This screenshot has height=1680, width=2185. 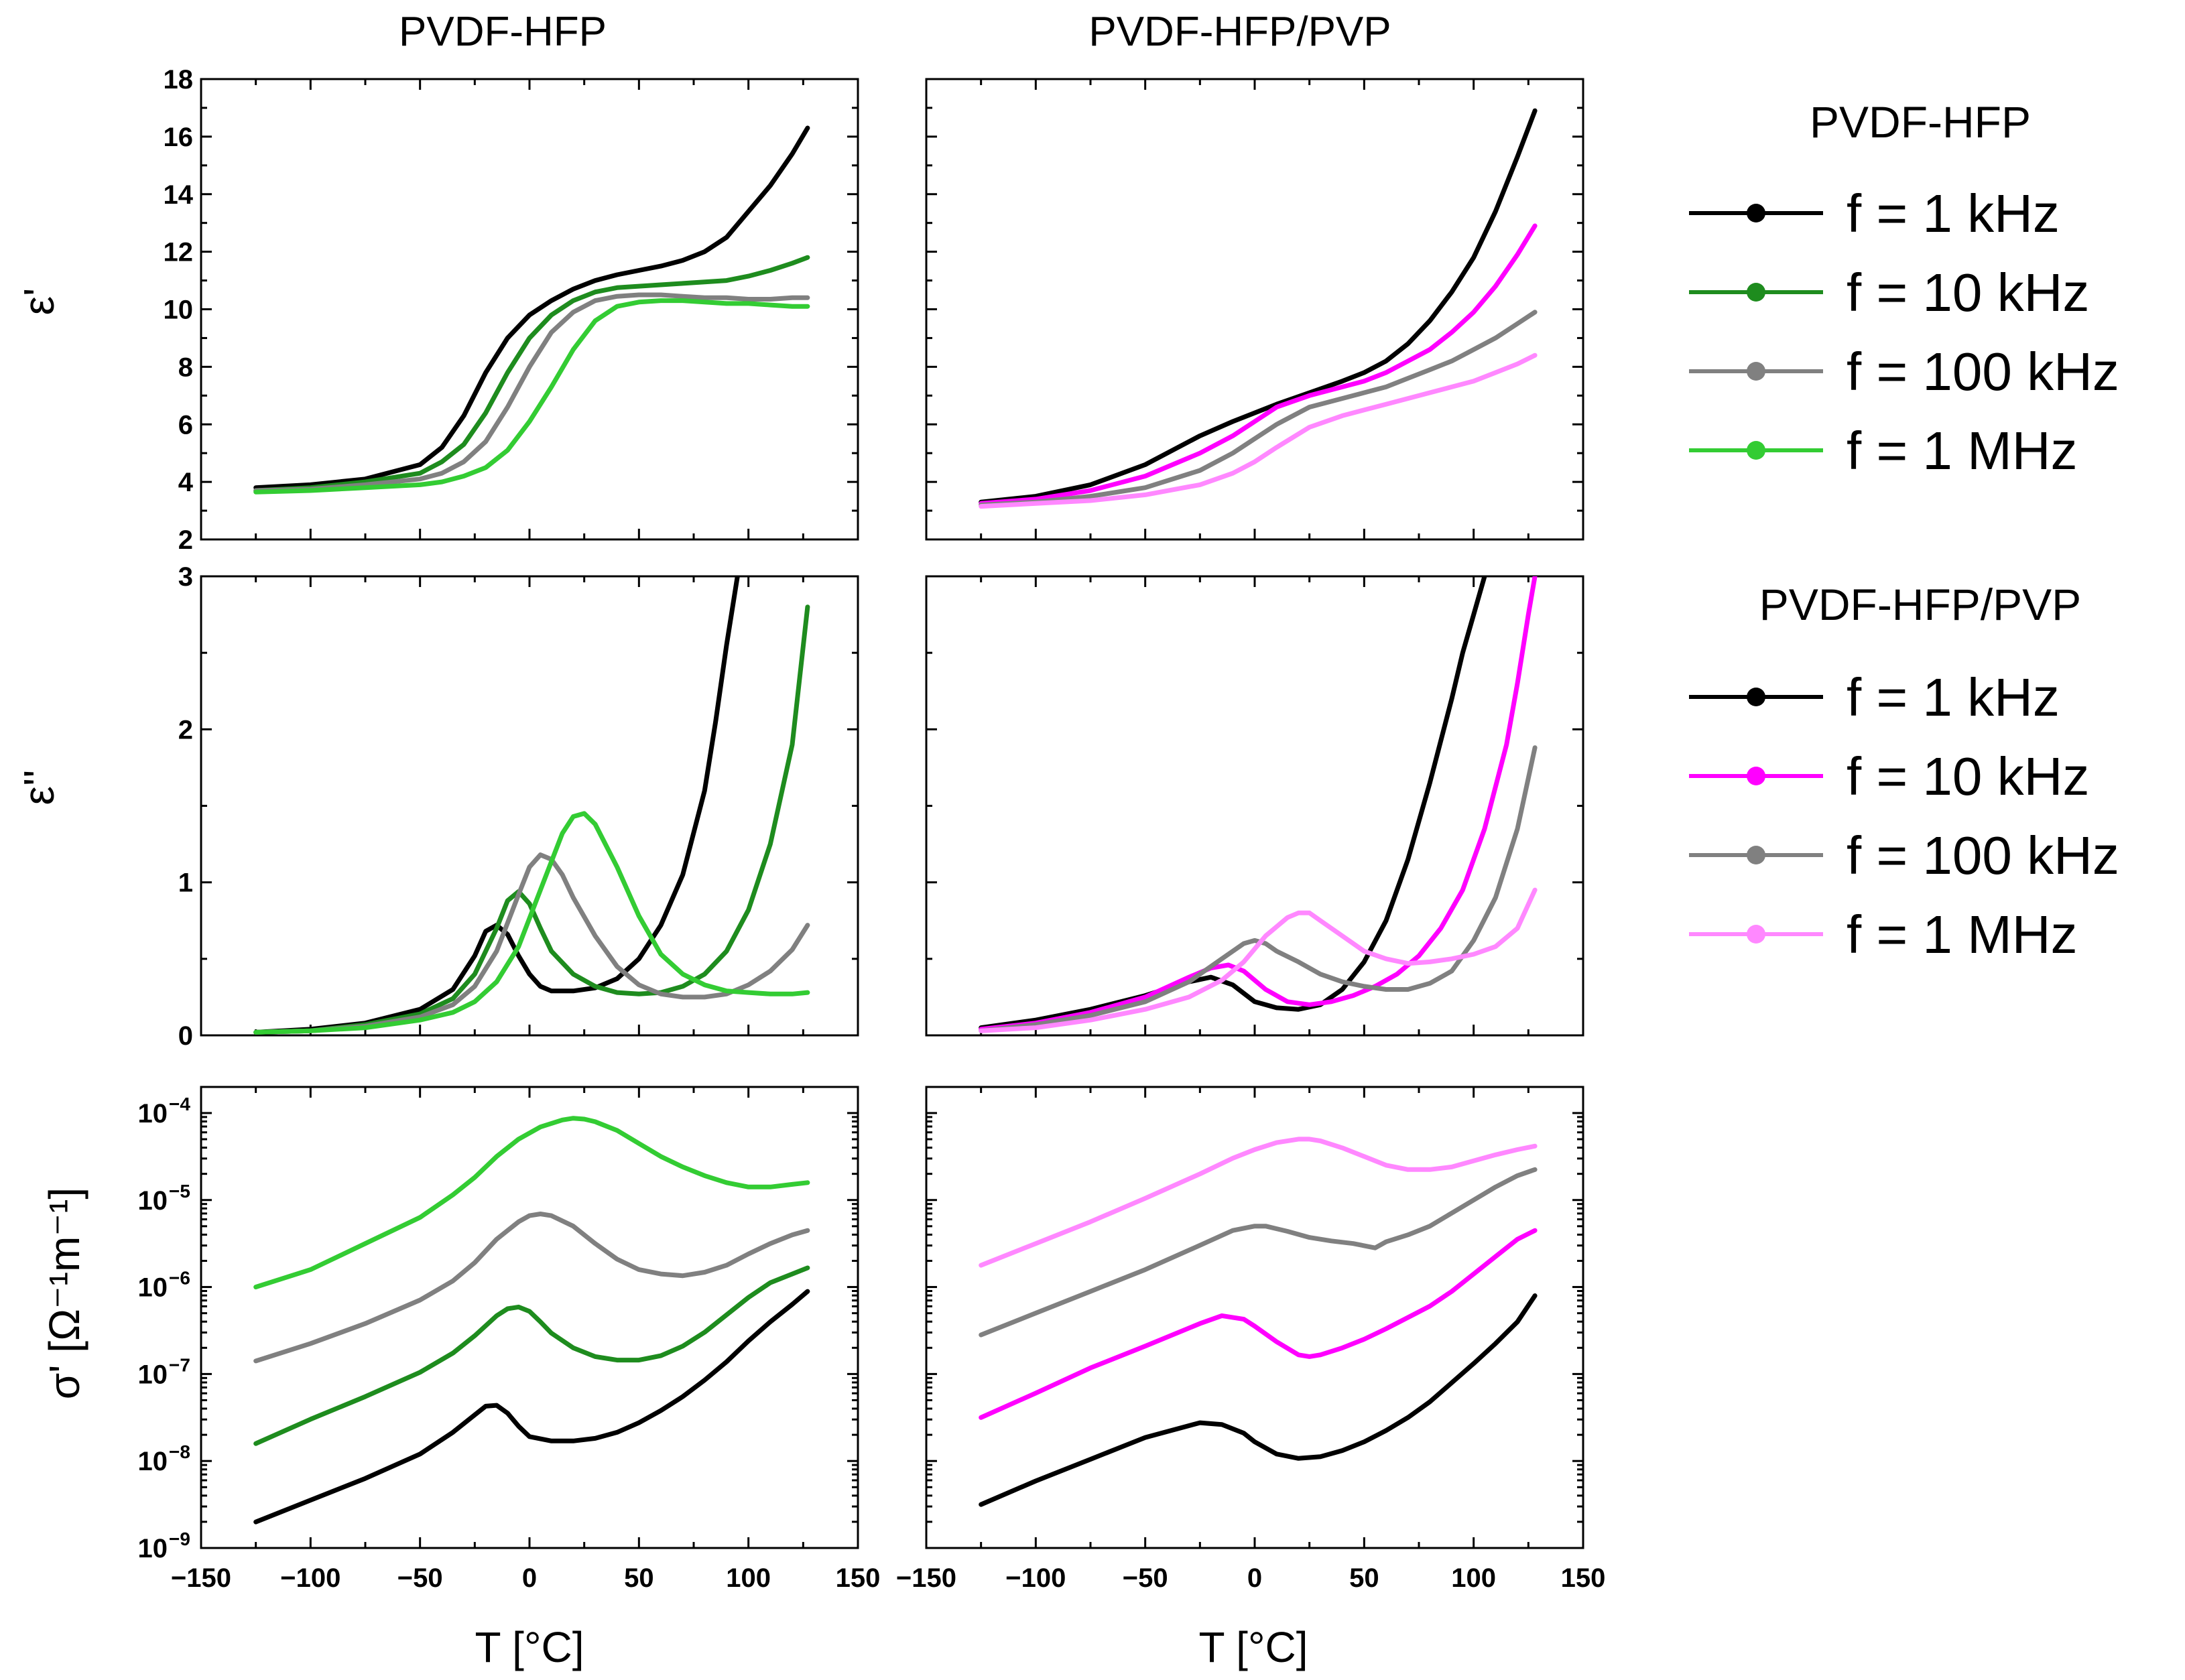 What do you see at coordinates (185, 1036) in the screenshot?
I see `y-tick-label: 0` at bounding box center [185, 1036].